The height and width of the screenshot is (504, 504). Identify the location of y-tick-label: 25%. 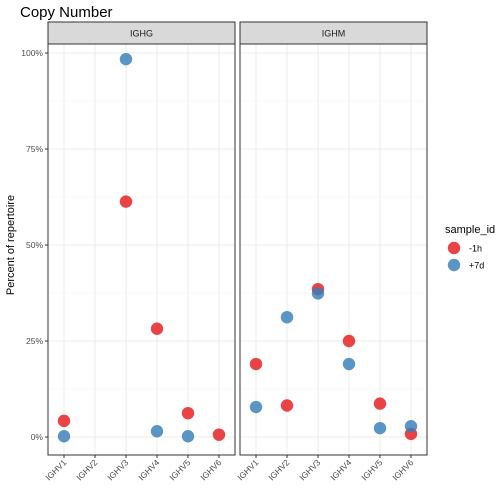
(34, 341).